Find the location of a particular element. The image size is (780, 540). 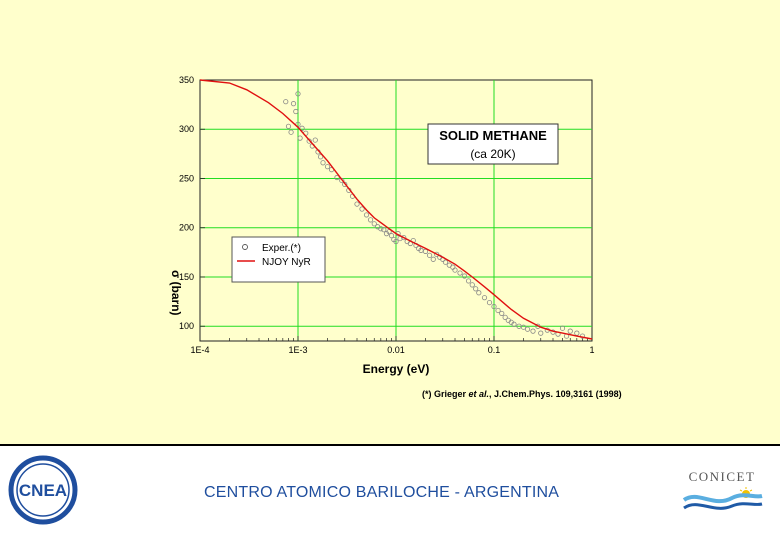

citation-volume: 109 is located at coordinates (563, 394).